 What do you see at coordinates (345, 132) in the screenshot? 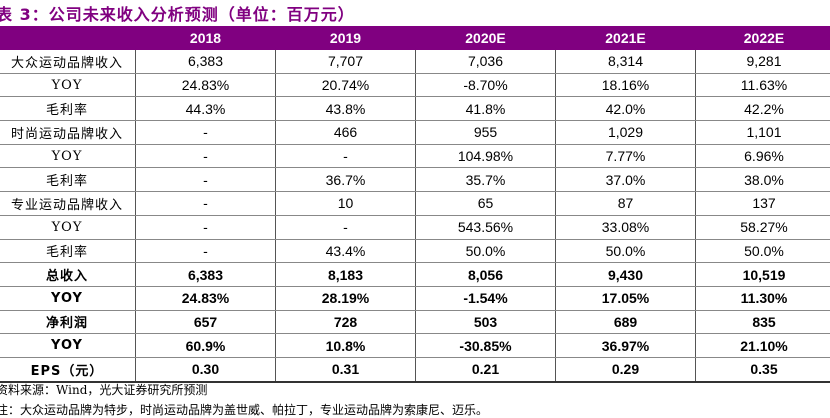
I see `table-cell: 466` at bounding box center [345, 132].